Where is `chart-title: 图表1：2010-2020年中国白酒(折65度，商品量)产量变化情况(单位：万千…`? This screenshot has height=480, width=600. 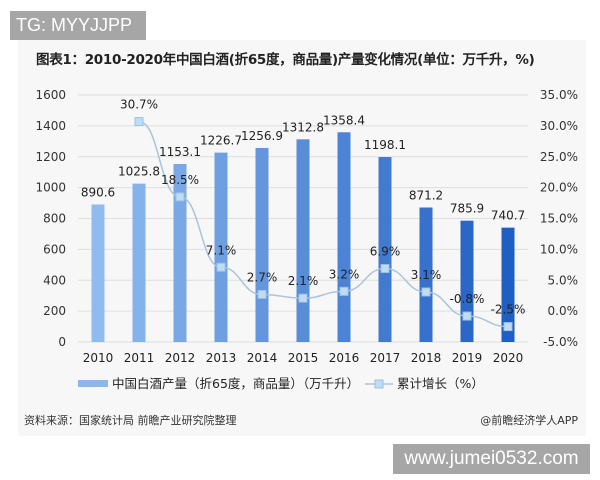 chart-title: 图表1：2010-2020年中国白酒(折65度，商品量)产量变化情况(单位：万千… is located at coordinates (285, 60).